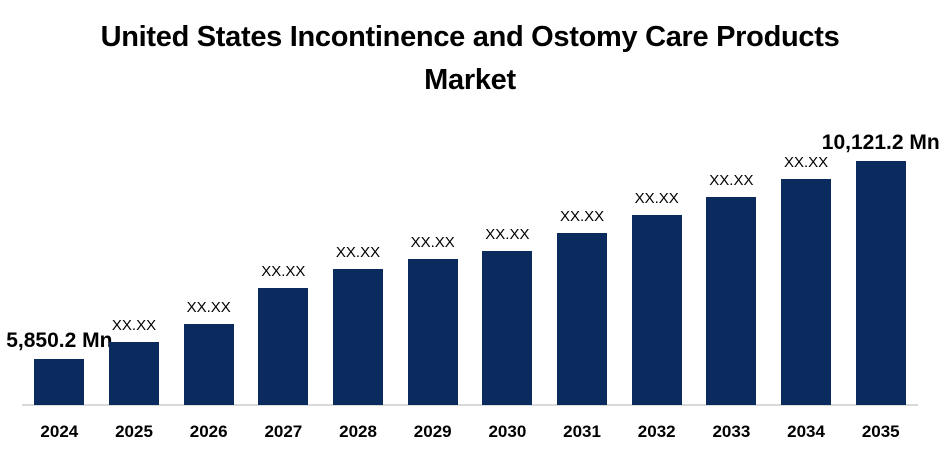 The width and height of the screenshot is (940, 458). Describe the element at coordinates (358, 431) in the screenshot. I see `x-axis-label-2028: 2028` at that location.